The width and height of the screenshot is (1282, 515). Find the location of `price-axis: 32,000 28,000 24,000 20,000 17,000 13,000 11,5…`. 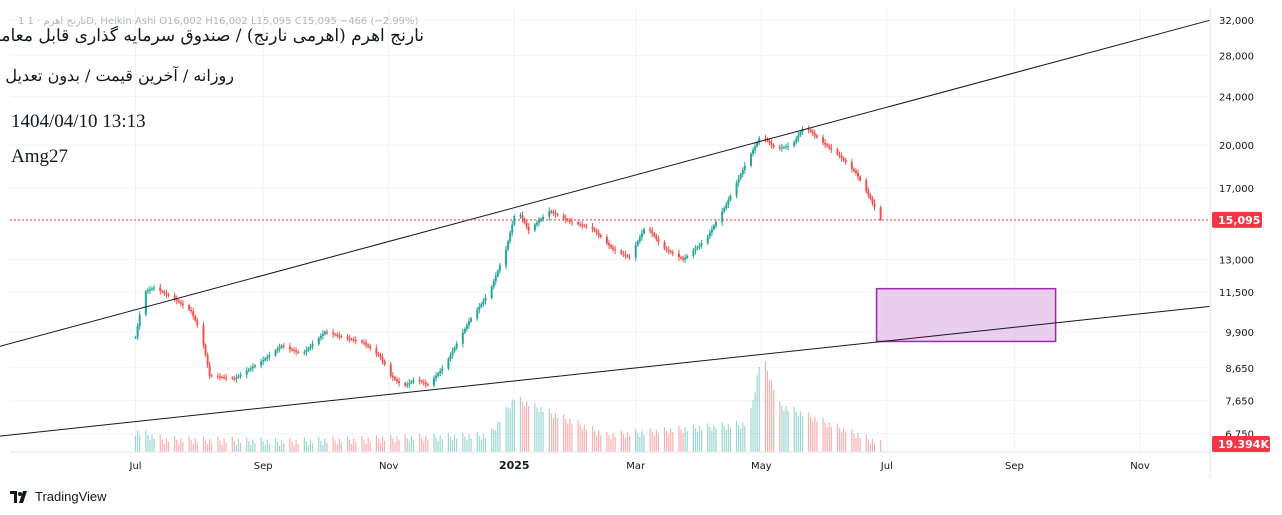

price-axis: 32,000 28,000 24,000 20,000 17,000 13,000 11,5… is located at coordinates (1236, 228).